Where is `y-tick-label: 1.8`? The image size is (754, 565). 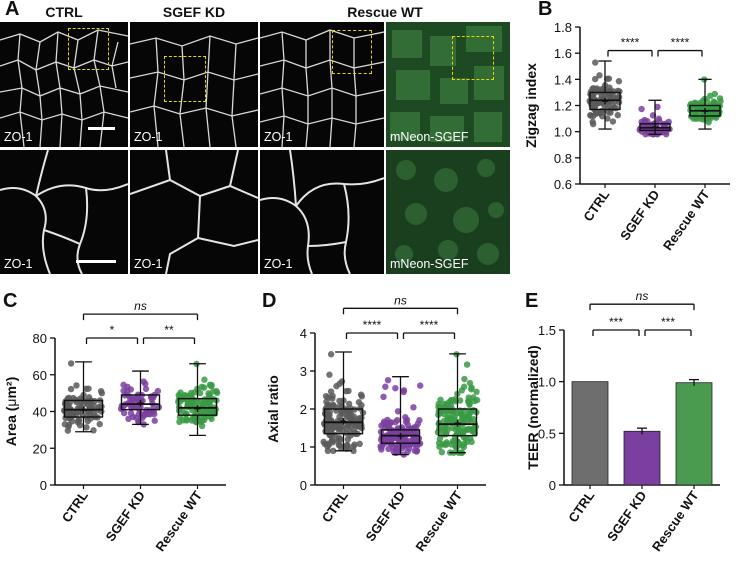 y-tick-label: 1.8 is located at coordinates (563, 27).